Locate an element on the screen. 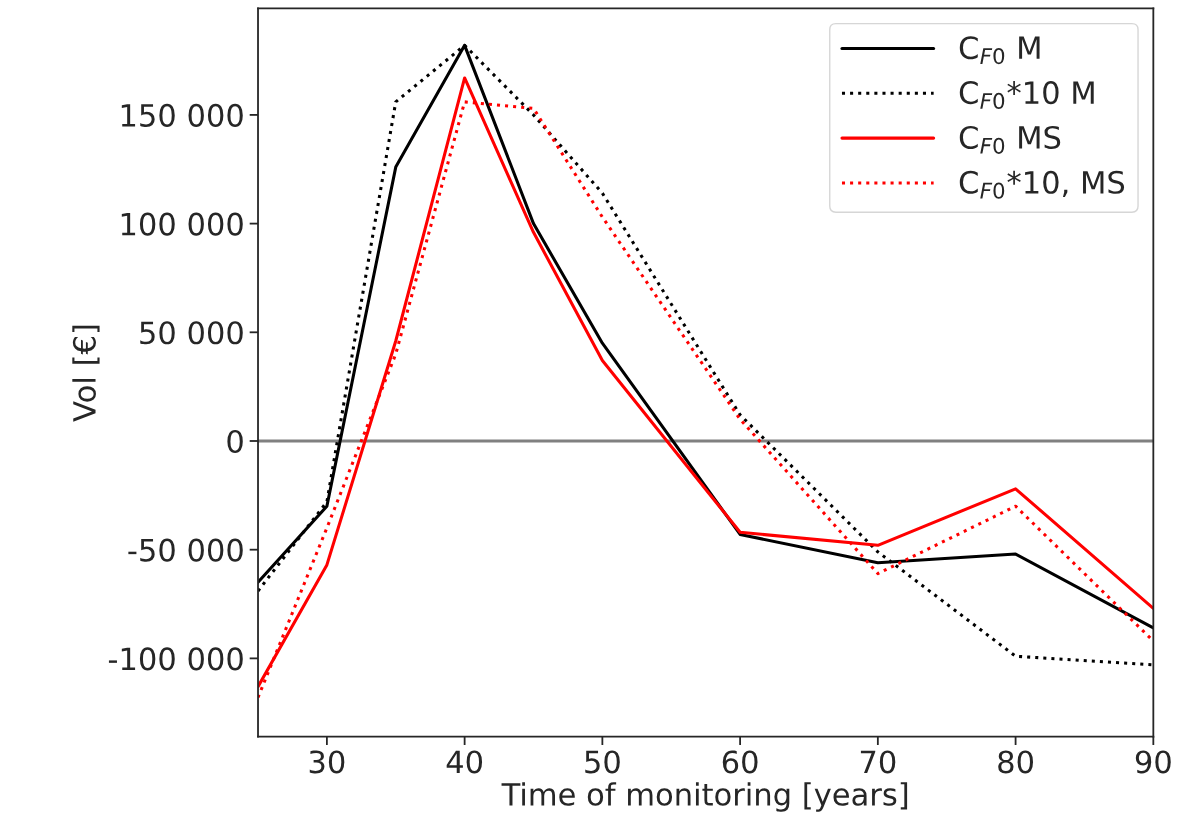 This screenshot has height=839, width=1189. x-axis-title: Time of monitoring [years] is located at coordinates (704, 797).